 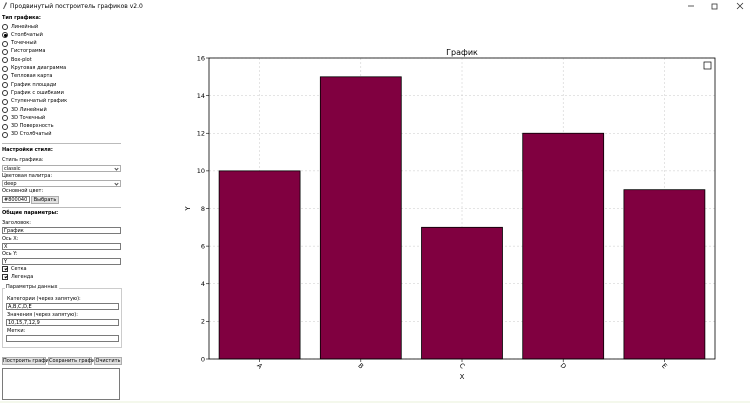 What do you see at coordinates (10, 239) in the screenshot?
I see `field-label: Ось X:` at bounding box center [10, 239].